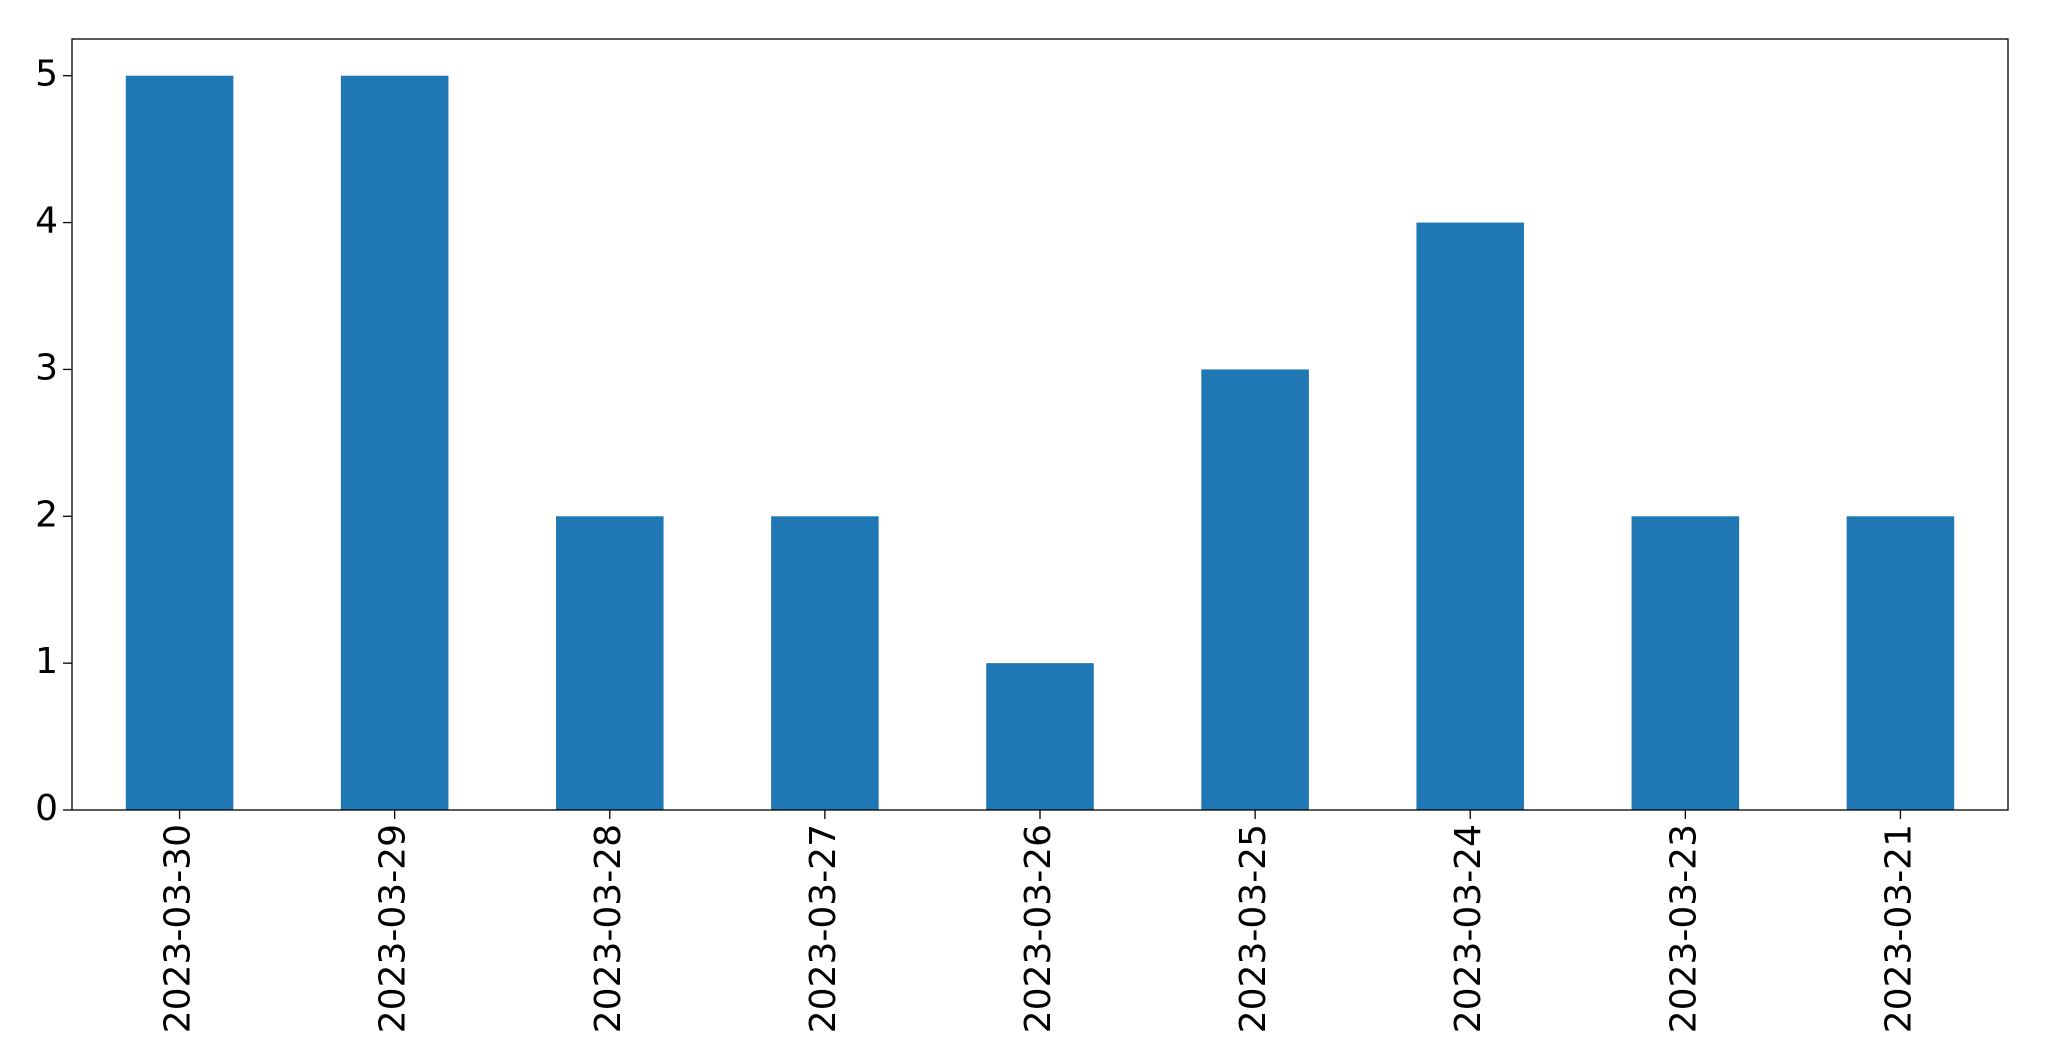 Image resolution: width=2049 pixels, height=1061 pixels. I want to click on x-tick-label: 2023-03-24, so click(1468, 928).